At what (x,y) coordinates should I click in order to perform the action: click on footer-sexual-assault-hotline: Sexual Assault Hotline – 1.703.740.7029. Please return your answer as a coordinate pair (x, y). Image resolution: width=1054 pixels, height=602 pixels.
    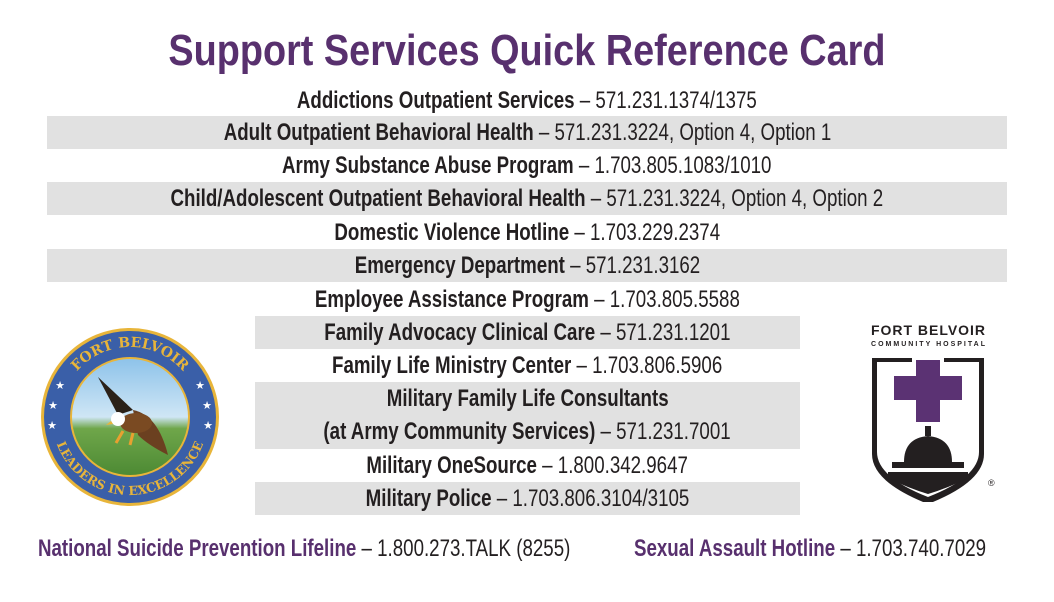
    Looking at the image, I should click on (844, 549).